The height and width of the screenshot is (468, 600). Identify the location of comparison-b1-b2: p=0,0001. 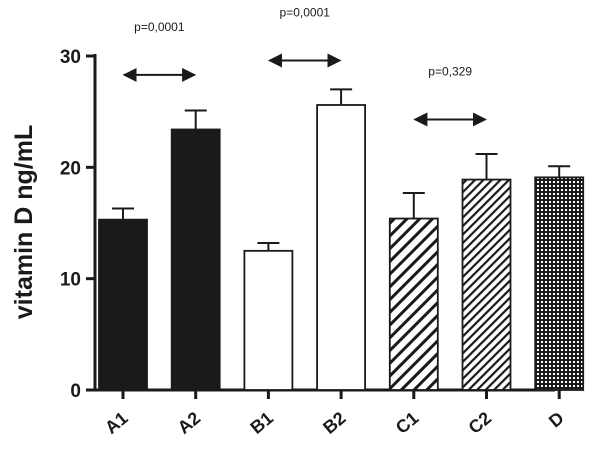
(304, 36).